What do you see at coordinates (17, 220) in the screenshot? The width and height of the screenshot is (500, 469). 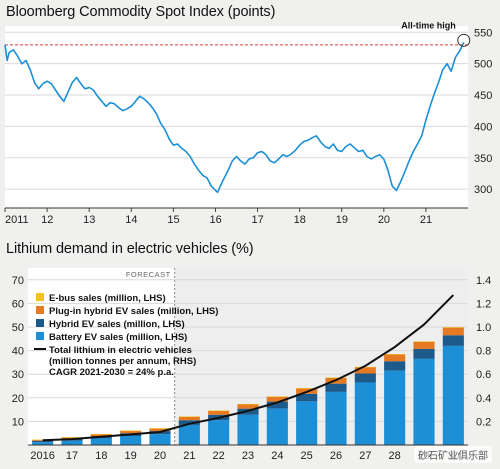 I see `commodity-x-tick-label: 2011` at bounding box center [17, 220].